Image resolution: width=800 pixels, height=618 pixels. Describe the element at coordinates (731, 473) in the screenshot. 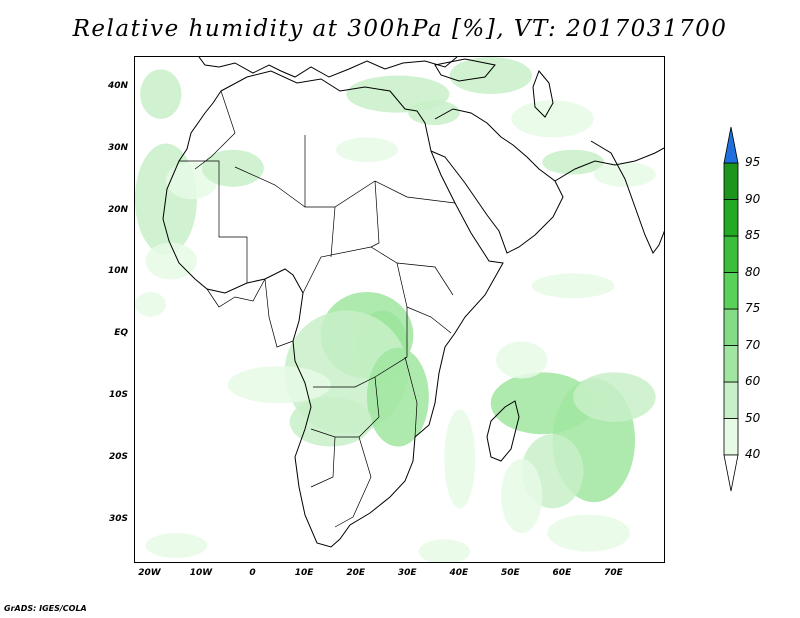

I see `colorbar-under-triangle` at that location.